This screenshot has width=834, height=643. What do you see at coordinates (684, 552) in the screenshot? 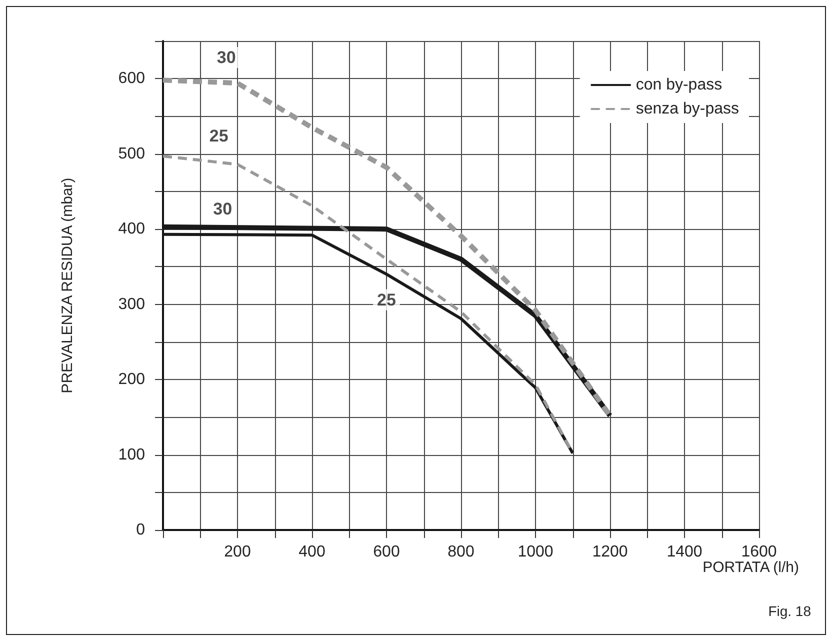
I see `x-tick-label: 1400` at bounding box center [684, 552].